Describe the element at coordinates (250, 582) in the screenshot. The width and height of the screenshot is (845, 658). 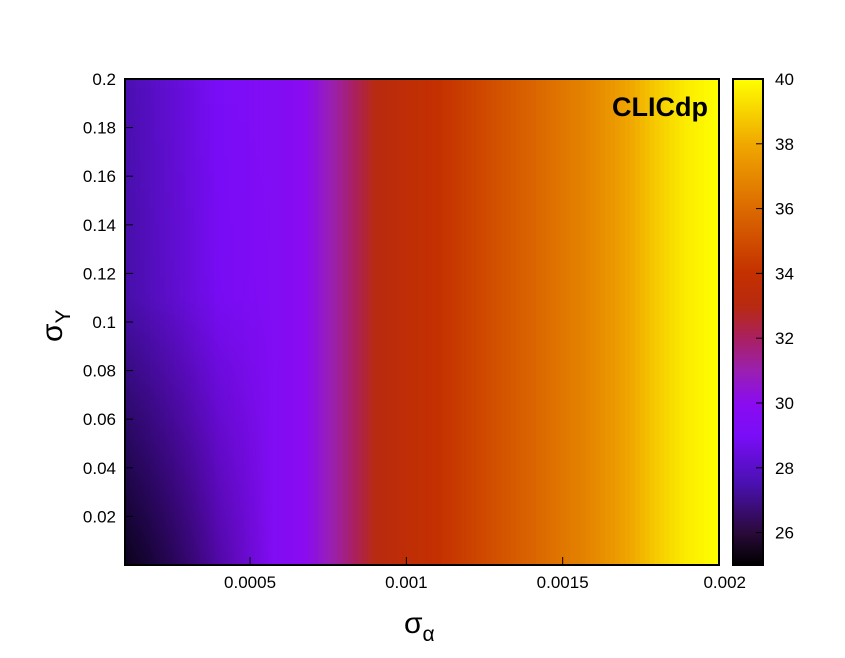
I see `x-tick-label: 0.0005` at that location.